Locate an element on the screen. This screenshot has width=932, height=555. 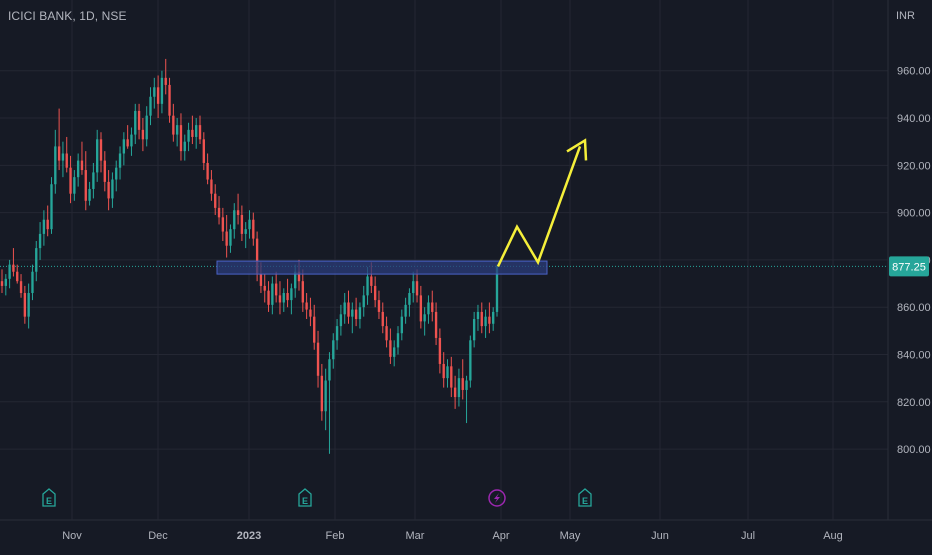
y-tick-label: 800.00 is located at coordinates (914, 450).